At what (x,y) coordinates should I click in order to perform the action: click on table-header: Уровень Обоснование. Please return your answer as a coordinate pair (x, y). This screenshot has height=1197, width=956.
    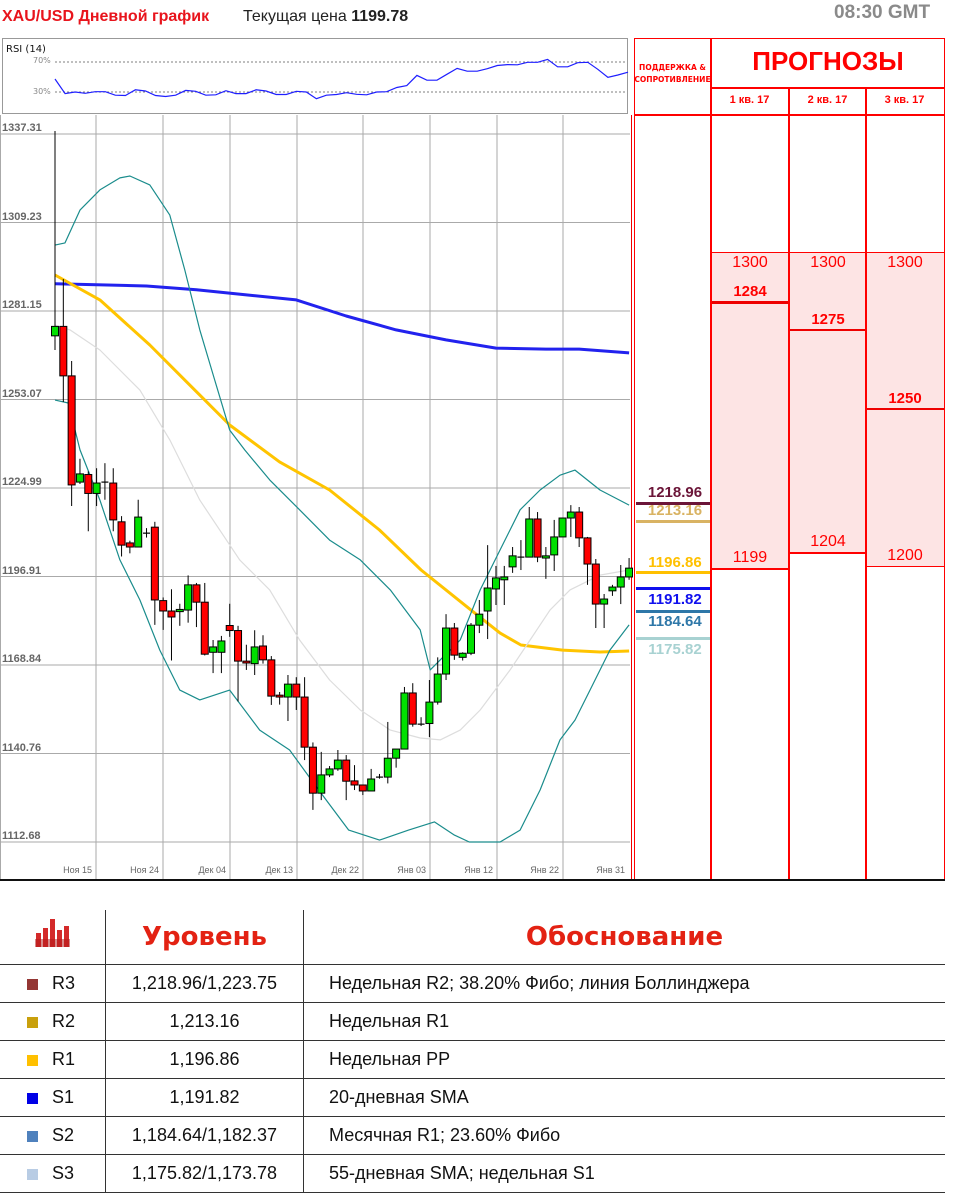
    Looking at the image, I should click on (472, 937).